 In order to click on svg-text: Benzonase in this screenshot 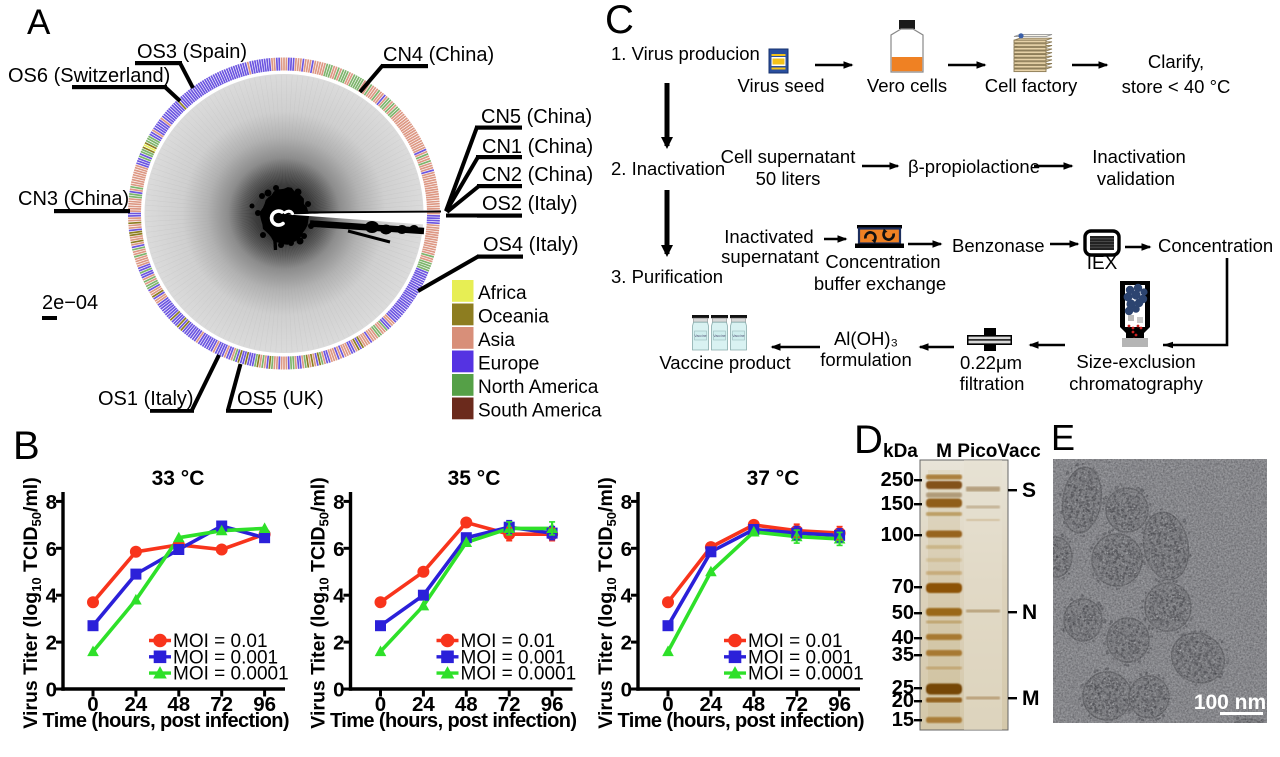, I will do `click(998, 245)`.